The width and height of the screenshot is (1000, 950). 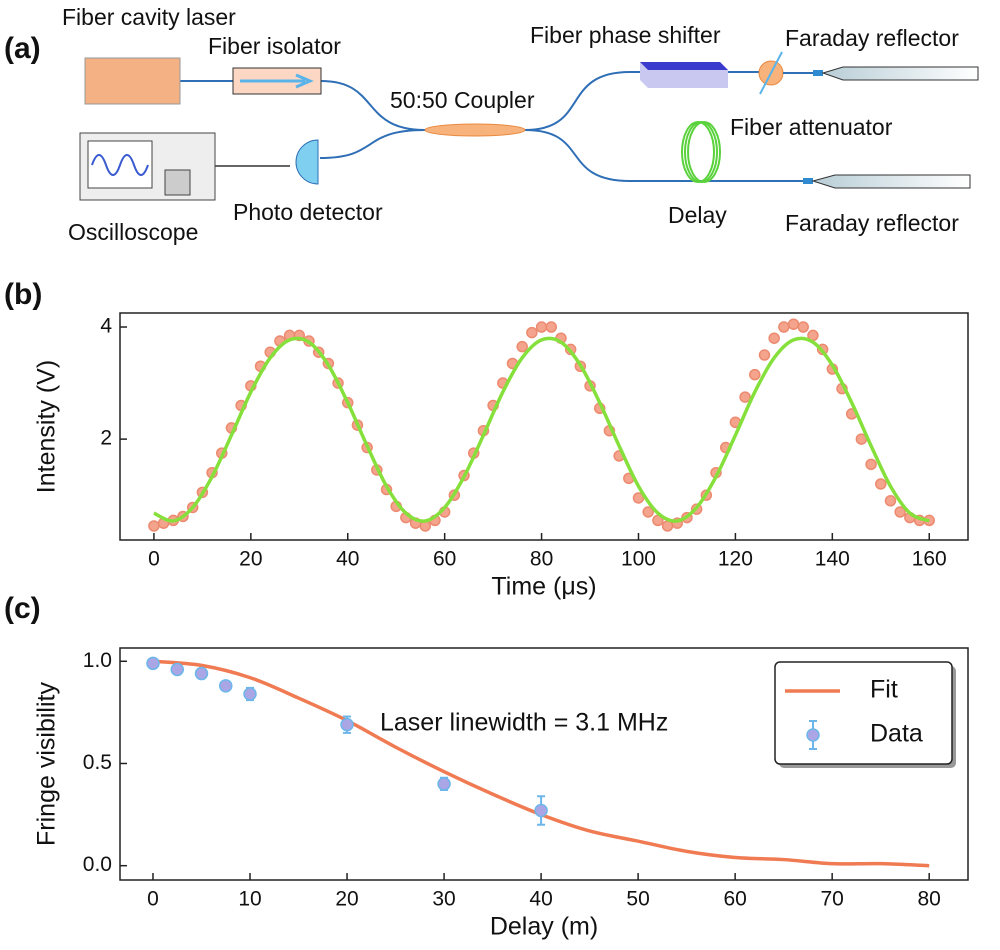 I want to click on legend-label: Data, so click(x=896, y=734).